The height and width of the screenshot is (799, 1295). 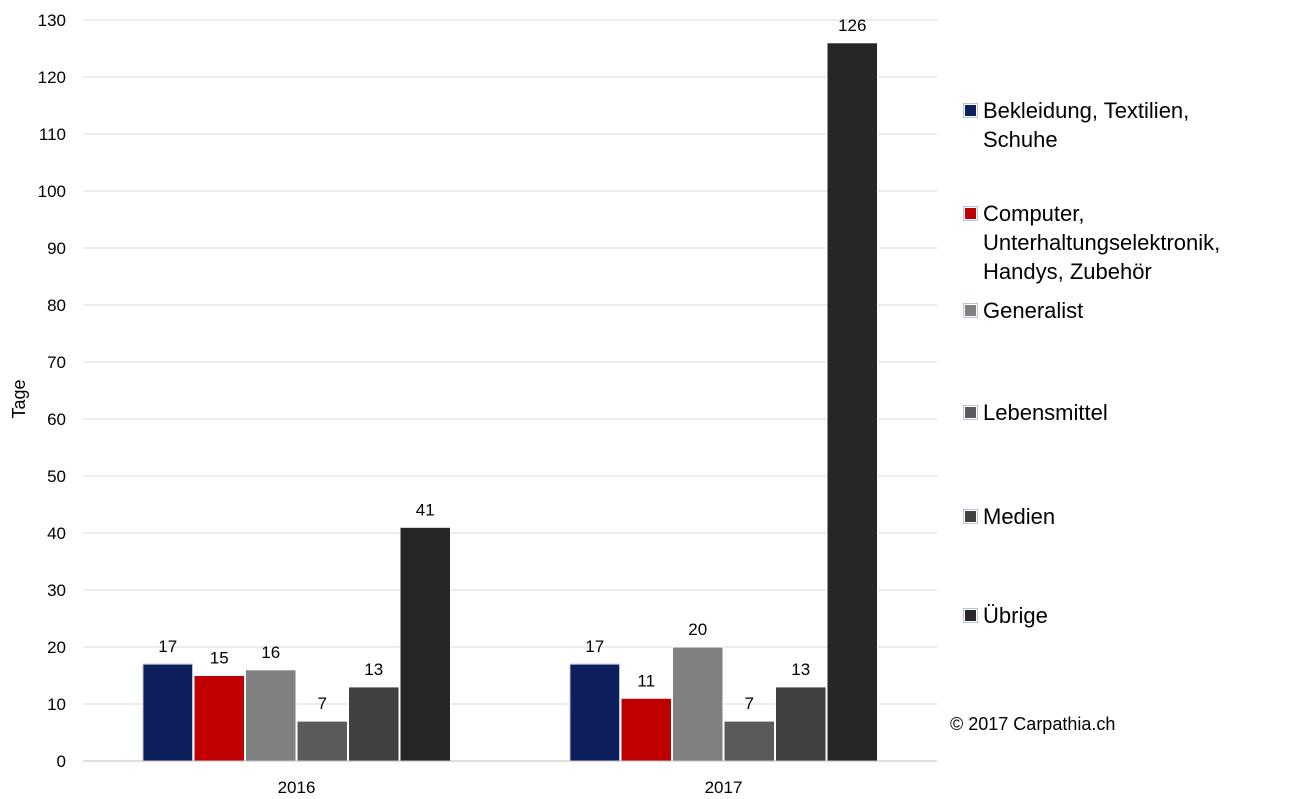 What do you see at coordinates (56, 248) in the screenshot?
I see `y-tick-label: 90` at bounding box center [56, 248].